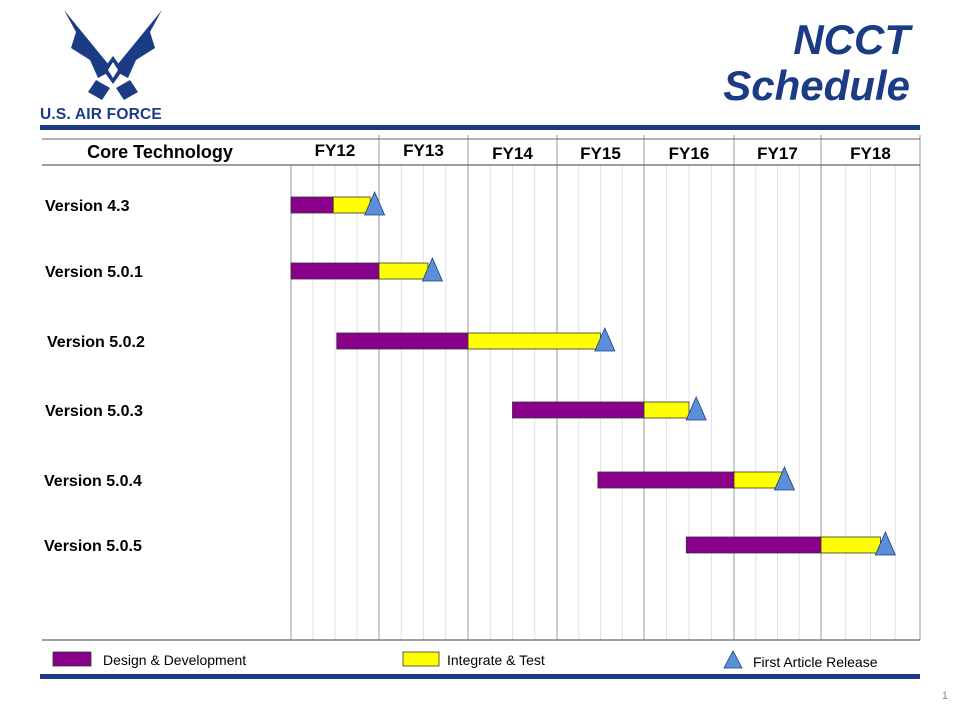  Describe the element at coordinates (423, 150) in the screenshot. I see `fy-column-label: FY13` at that location.